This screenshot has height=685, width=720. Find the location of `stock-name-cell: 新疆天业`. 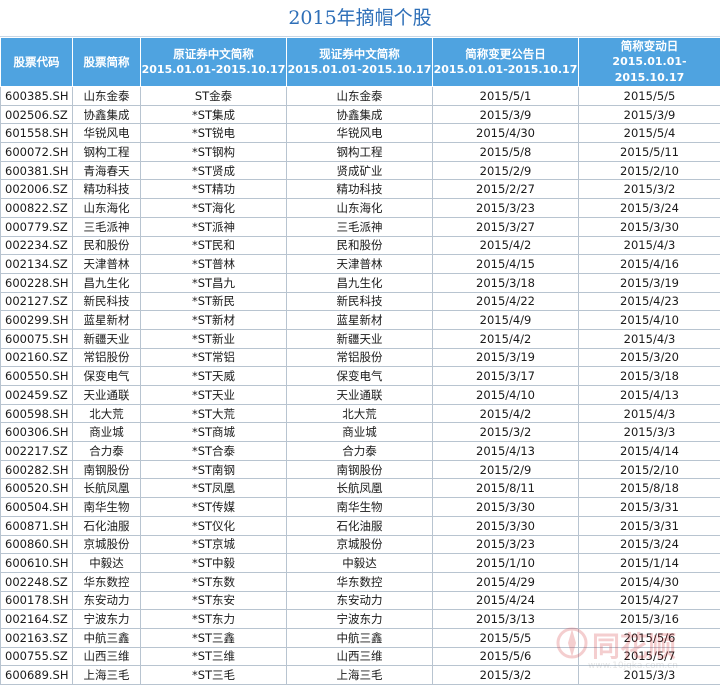

stock-name-cell: 新疆天业 is located at coordinates (106, 338).